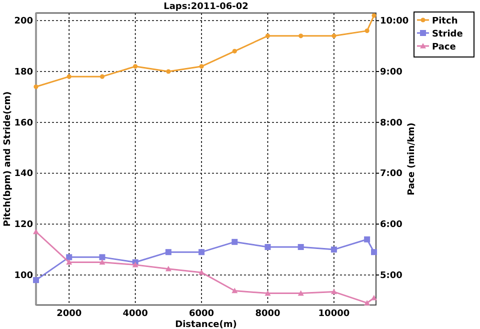 The width and height of the screenshot is (480, 329). I want to click on y-tick-label: 100, so click(23, 275).